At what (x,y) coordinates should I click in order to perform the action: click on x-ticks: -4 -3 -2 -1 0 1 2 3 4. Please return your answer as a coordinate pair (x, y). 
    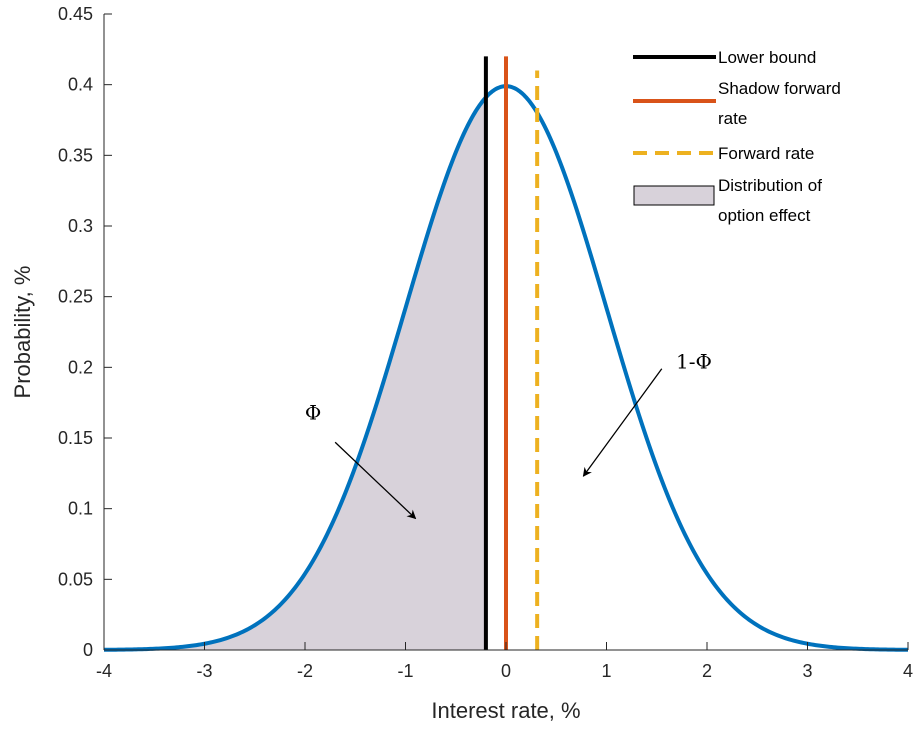
    Looking at the image, I should click on (504, 661).